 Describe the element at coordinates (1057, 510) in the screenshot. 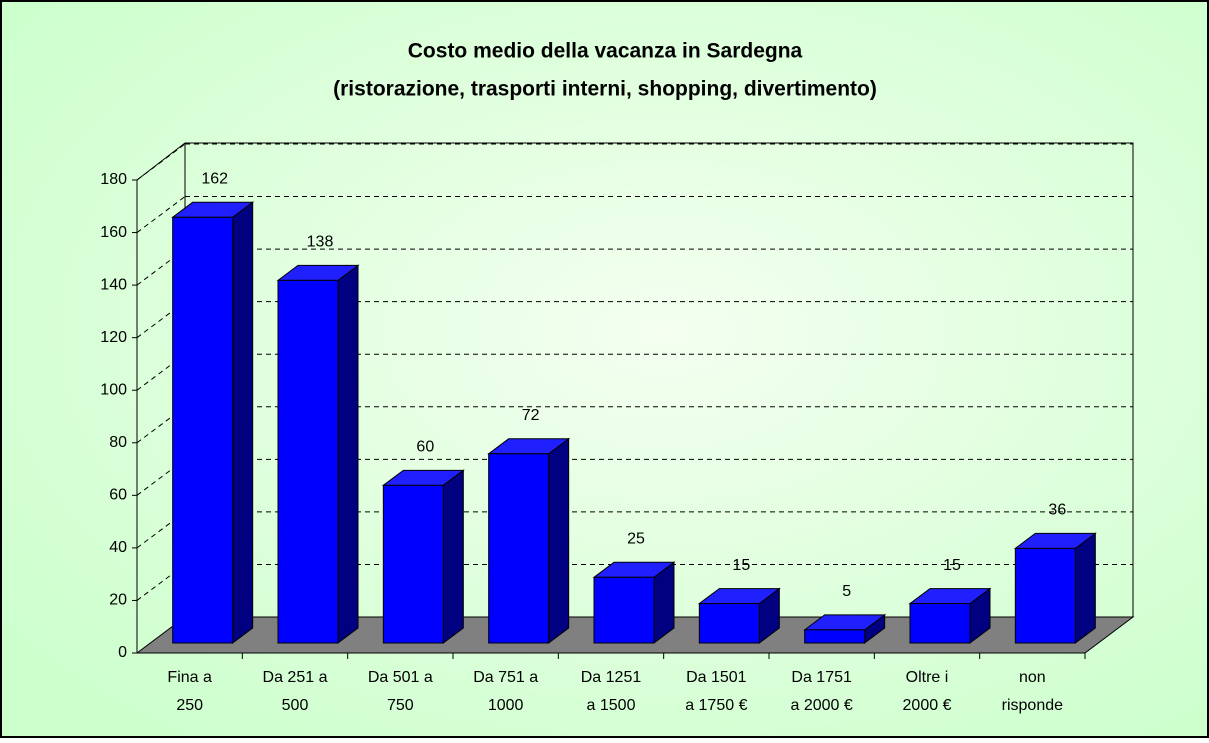

I see `value-label: 36` at that location.